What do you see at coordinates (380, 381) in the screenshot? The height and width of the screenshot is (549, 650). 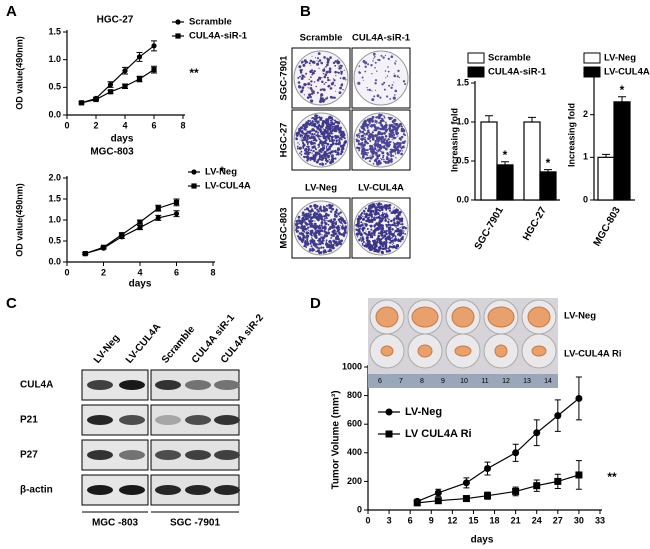 I see `ruler-label: 6` at bounding box center [380, 381].